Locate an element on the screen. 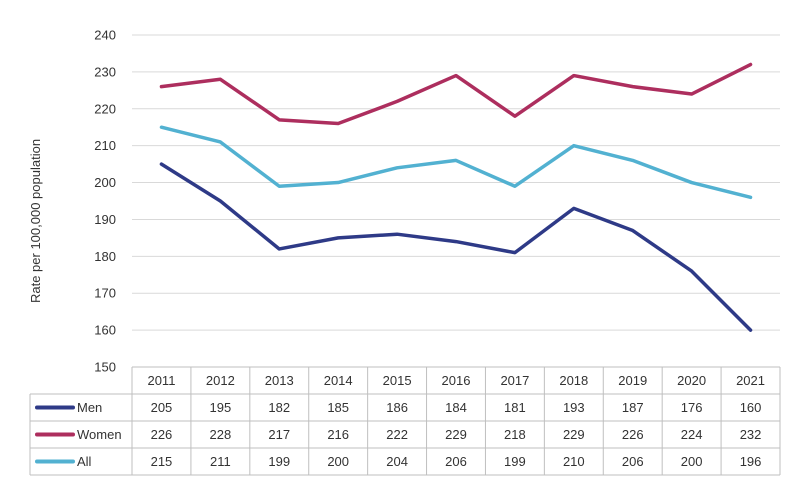 The image size is (800, 494). y-tick-label: 180 is located at coordinates (105, 256).